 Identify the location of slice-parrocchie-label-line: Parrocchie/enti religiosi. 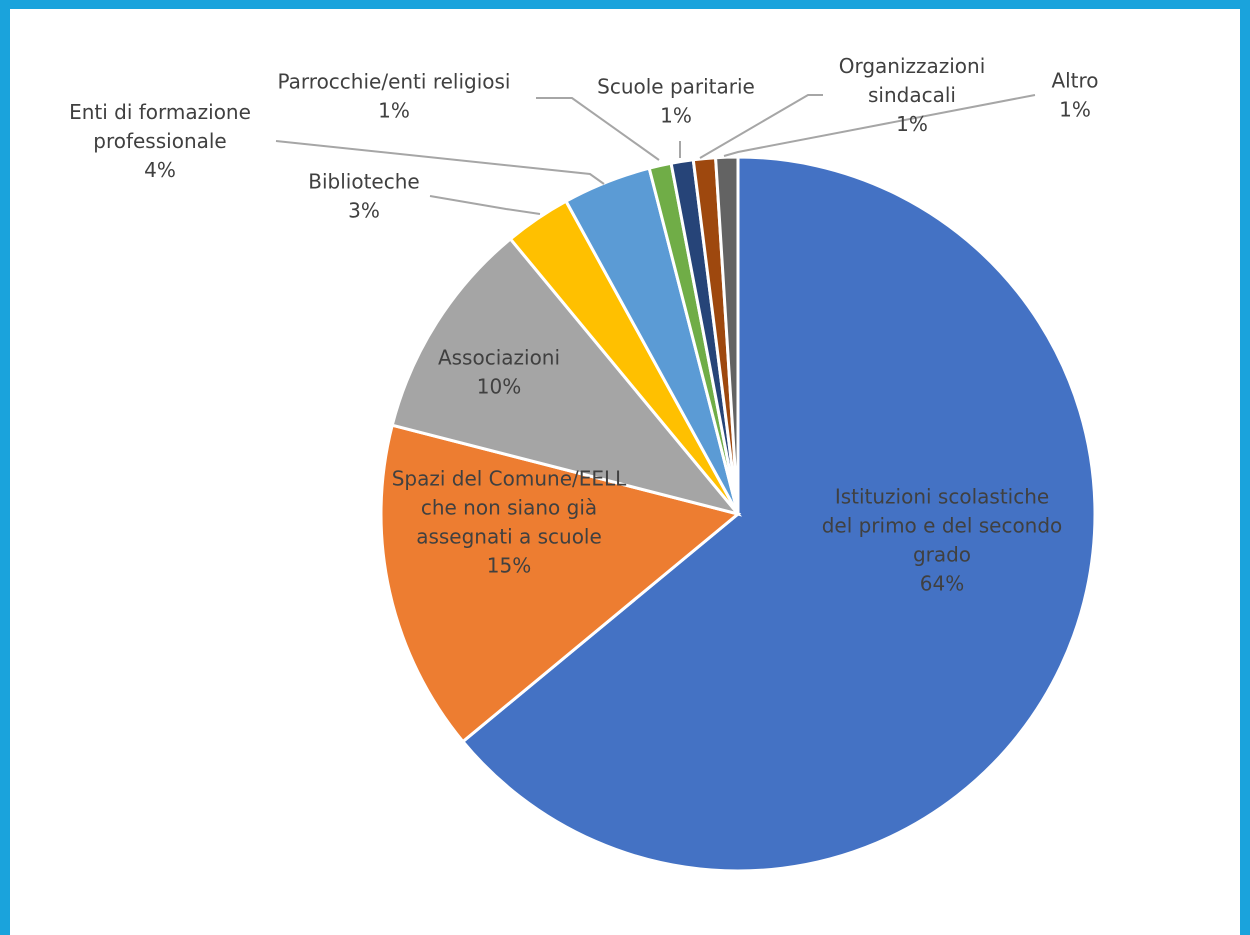
(394, 82).